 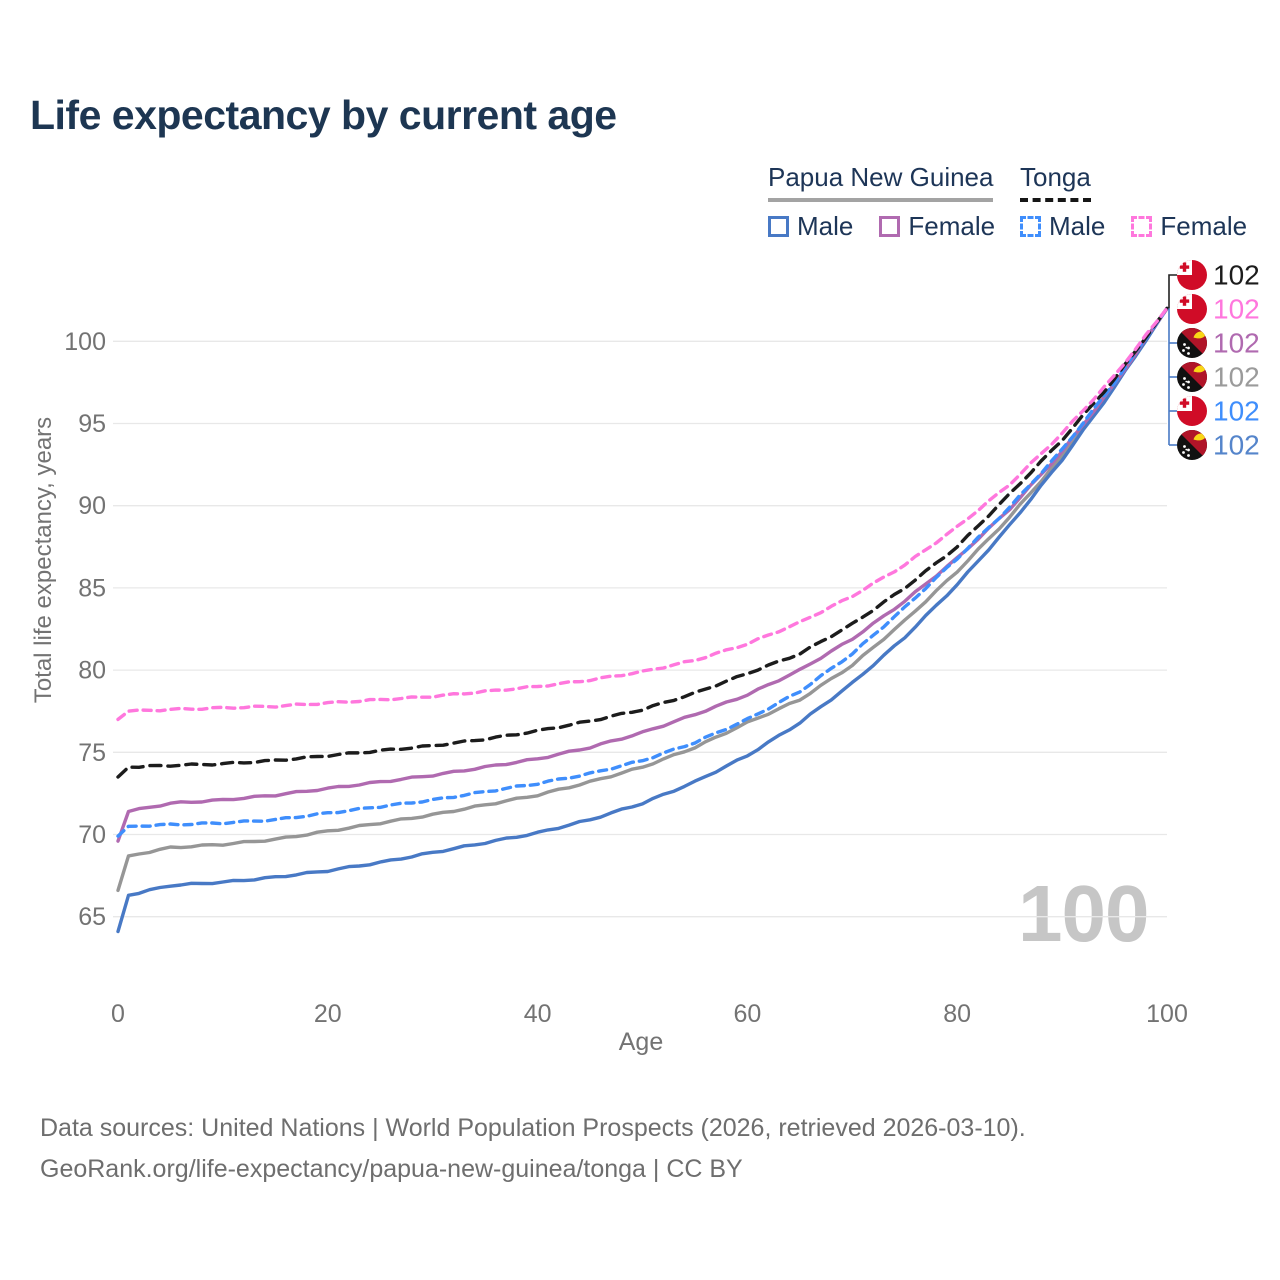 I want to click on end-label-connector-top, so click(x=1172, y=291).